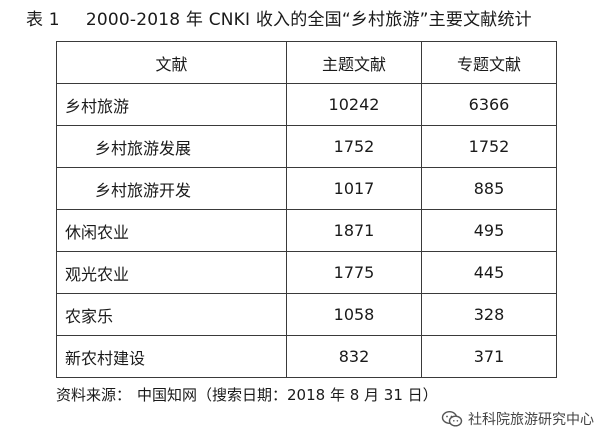 The image size is (600, 444). What do you see at coordinates (171, 62) in the screenshot?
I see `header-literature: 文献` at bounding box center [171, 62].